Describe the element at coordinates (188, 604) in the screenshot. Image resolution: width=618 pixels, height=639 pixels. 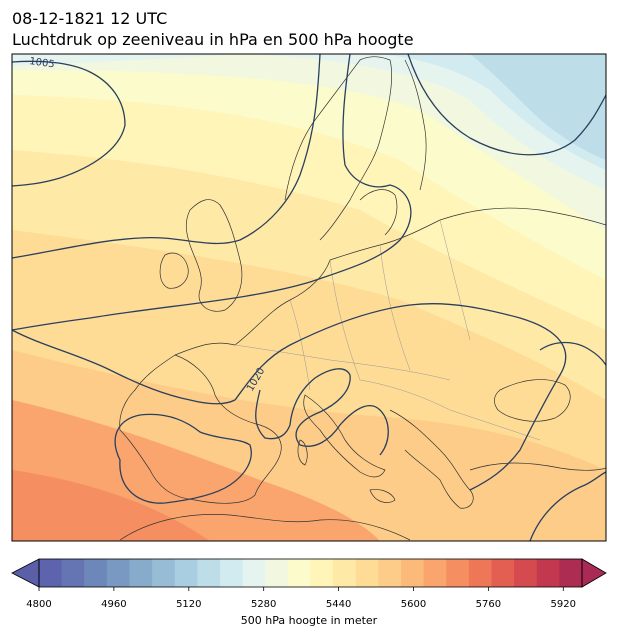
I see `colorbar-tick-label: 5120` at that location.